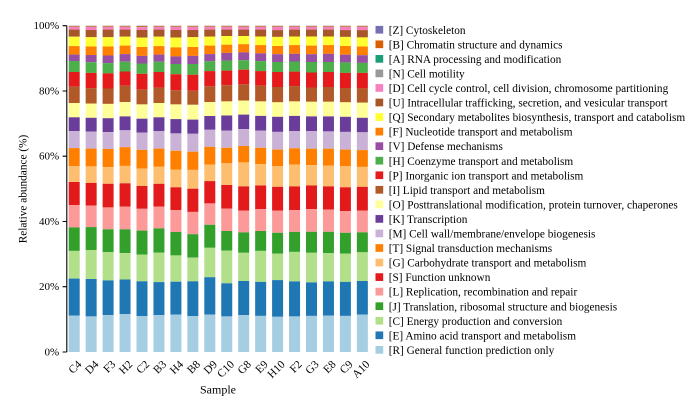 Image resolution: width=690 pixels, height=411 pixels. Describe the element at coordinates (476, 322) in the screenshot. I see `svg-text:[C] Energy production and conv: [C] Energy production and conversion` at that location.